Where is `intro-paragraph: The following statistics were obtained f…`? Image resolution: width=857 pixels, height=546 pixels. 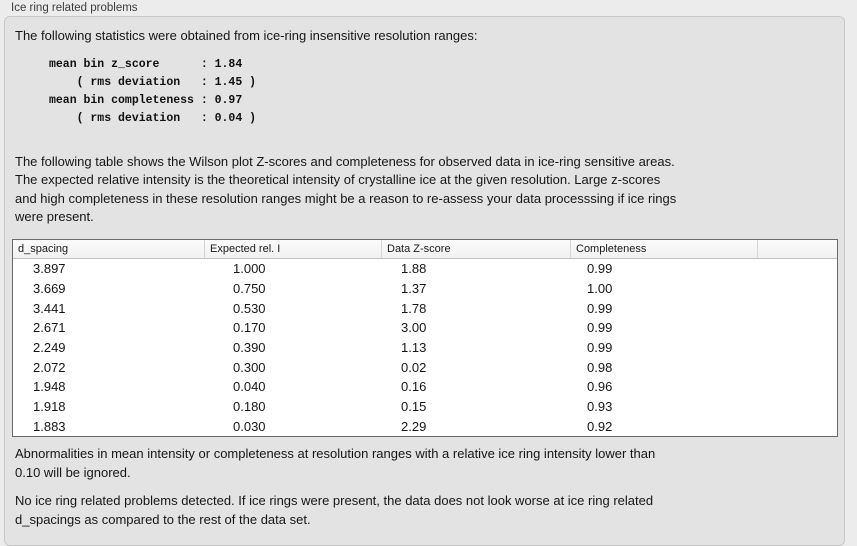
intro-paragraph: The following statistics were obtained f… is located at coordinates (246, 36).